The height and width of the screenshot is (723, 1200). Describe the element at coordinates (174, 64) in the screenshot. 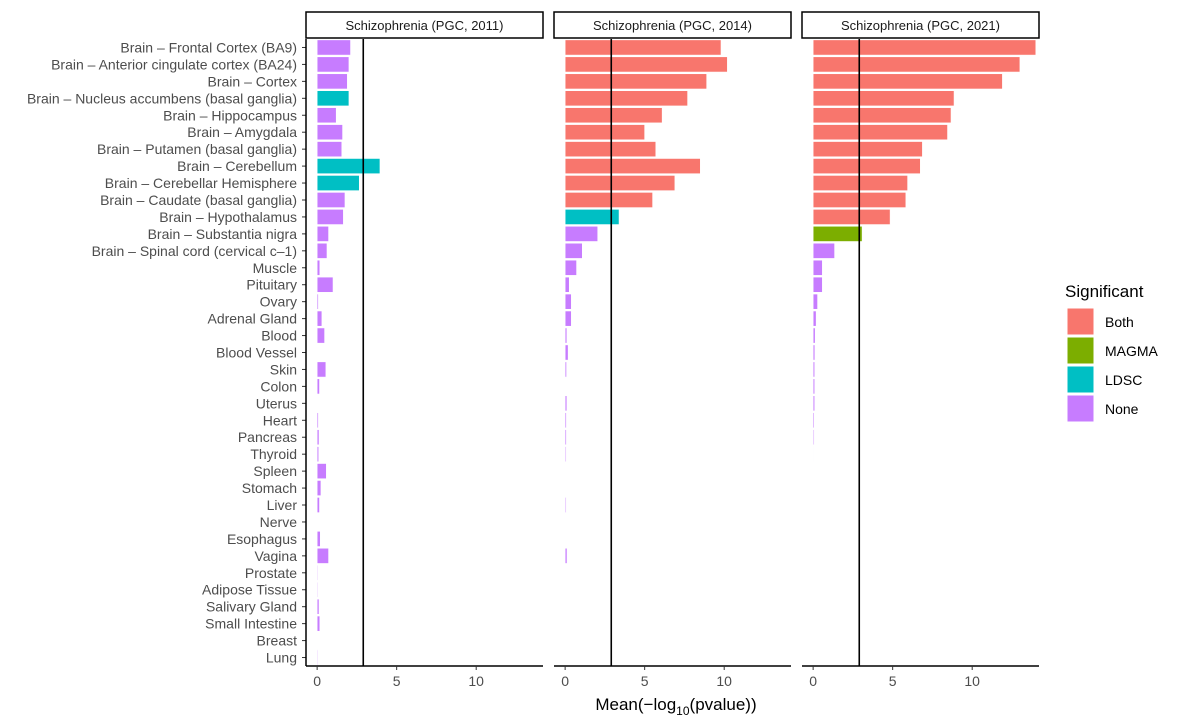

I see `y-tick-label: Brain – Anterior cingulate cortex (BA24)` at that location.